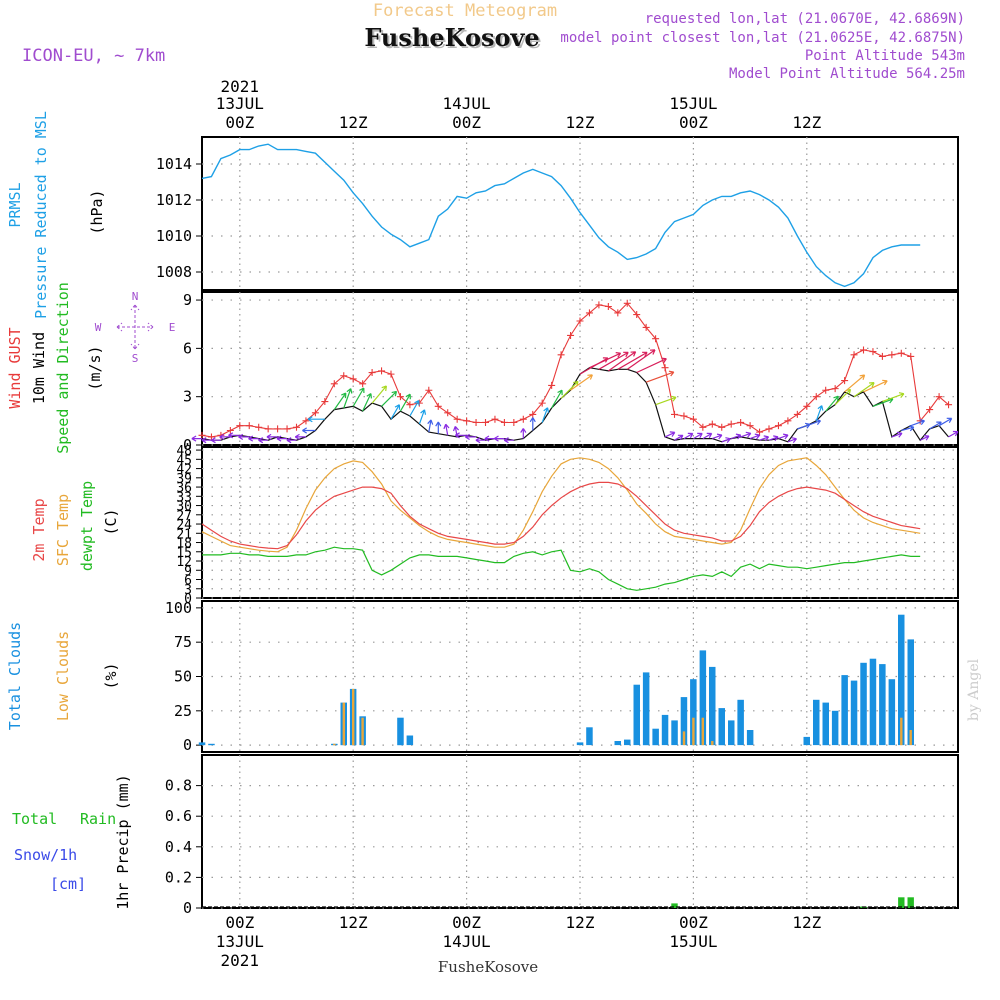 The image size is (1000, 1000). I want to click on rain-bar, so click(910, 902).